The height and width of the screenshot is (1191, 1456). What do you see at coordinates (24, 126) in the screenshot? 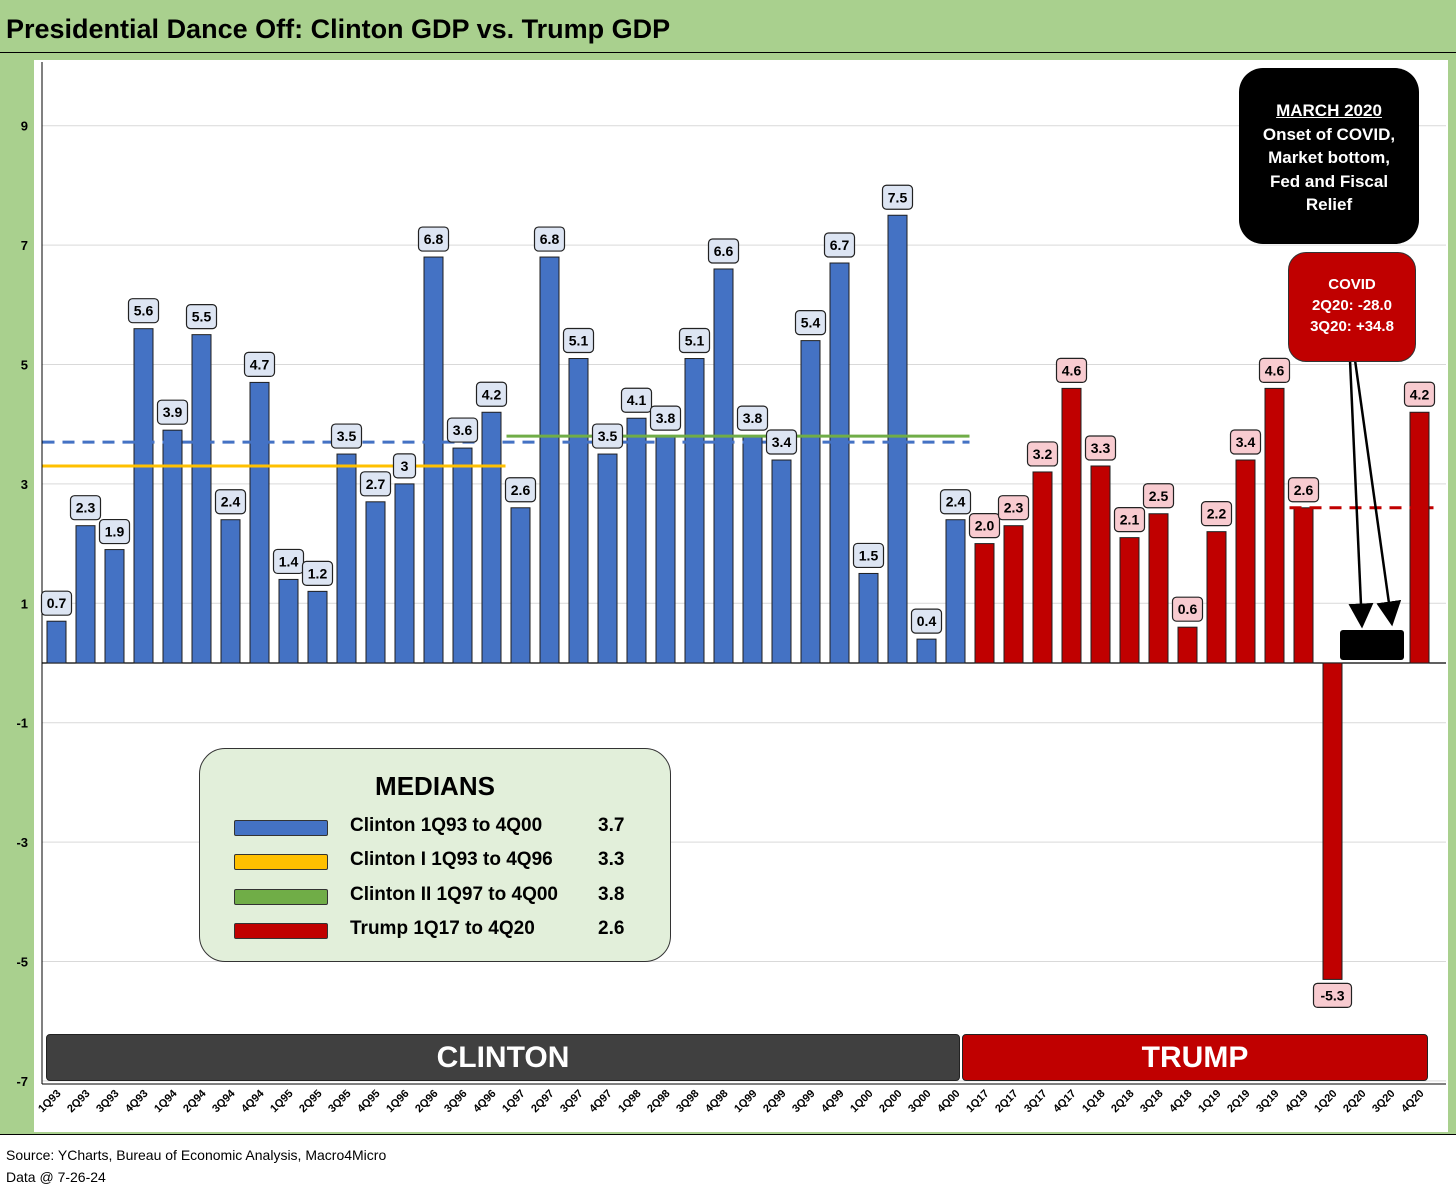
I see `y-tick-label: 9` at bounding box center [24, 126].